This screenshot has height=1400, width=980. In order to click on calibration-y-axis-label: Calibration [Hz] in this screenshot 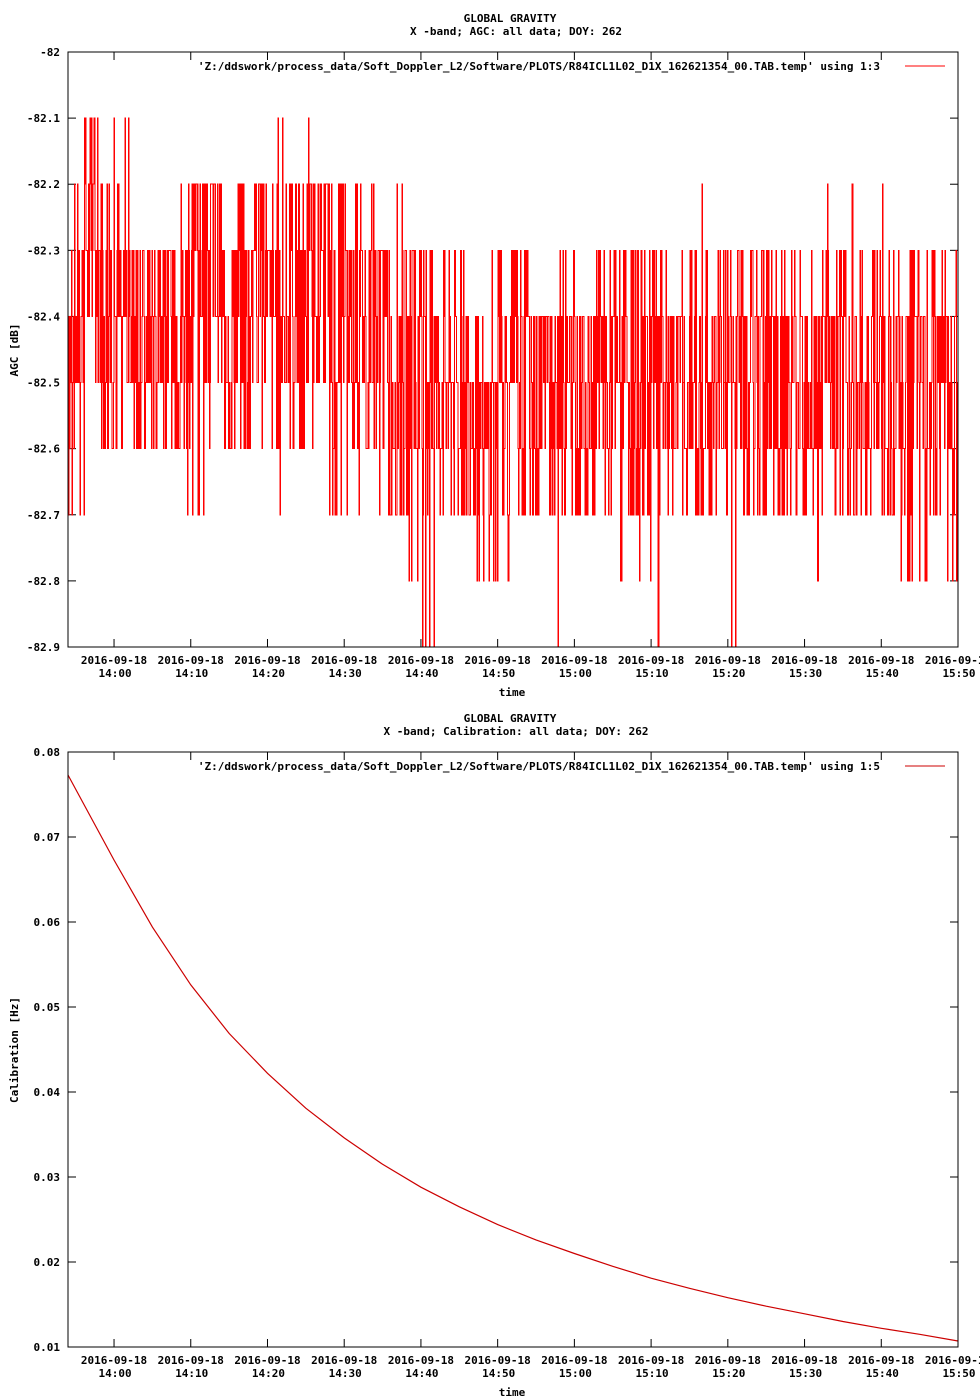, I will do `click(14, 1050)`.